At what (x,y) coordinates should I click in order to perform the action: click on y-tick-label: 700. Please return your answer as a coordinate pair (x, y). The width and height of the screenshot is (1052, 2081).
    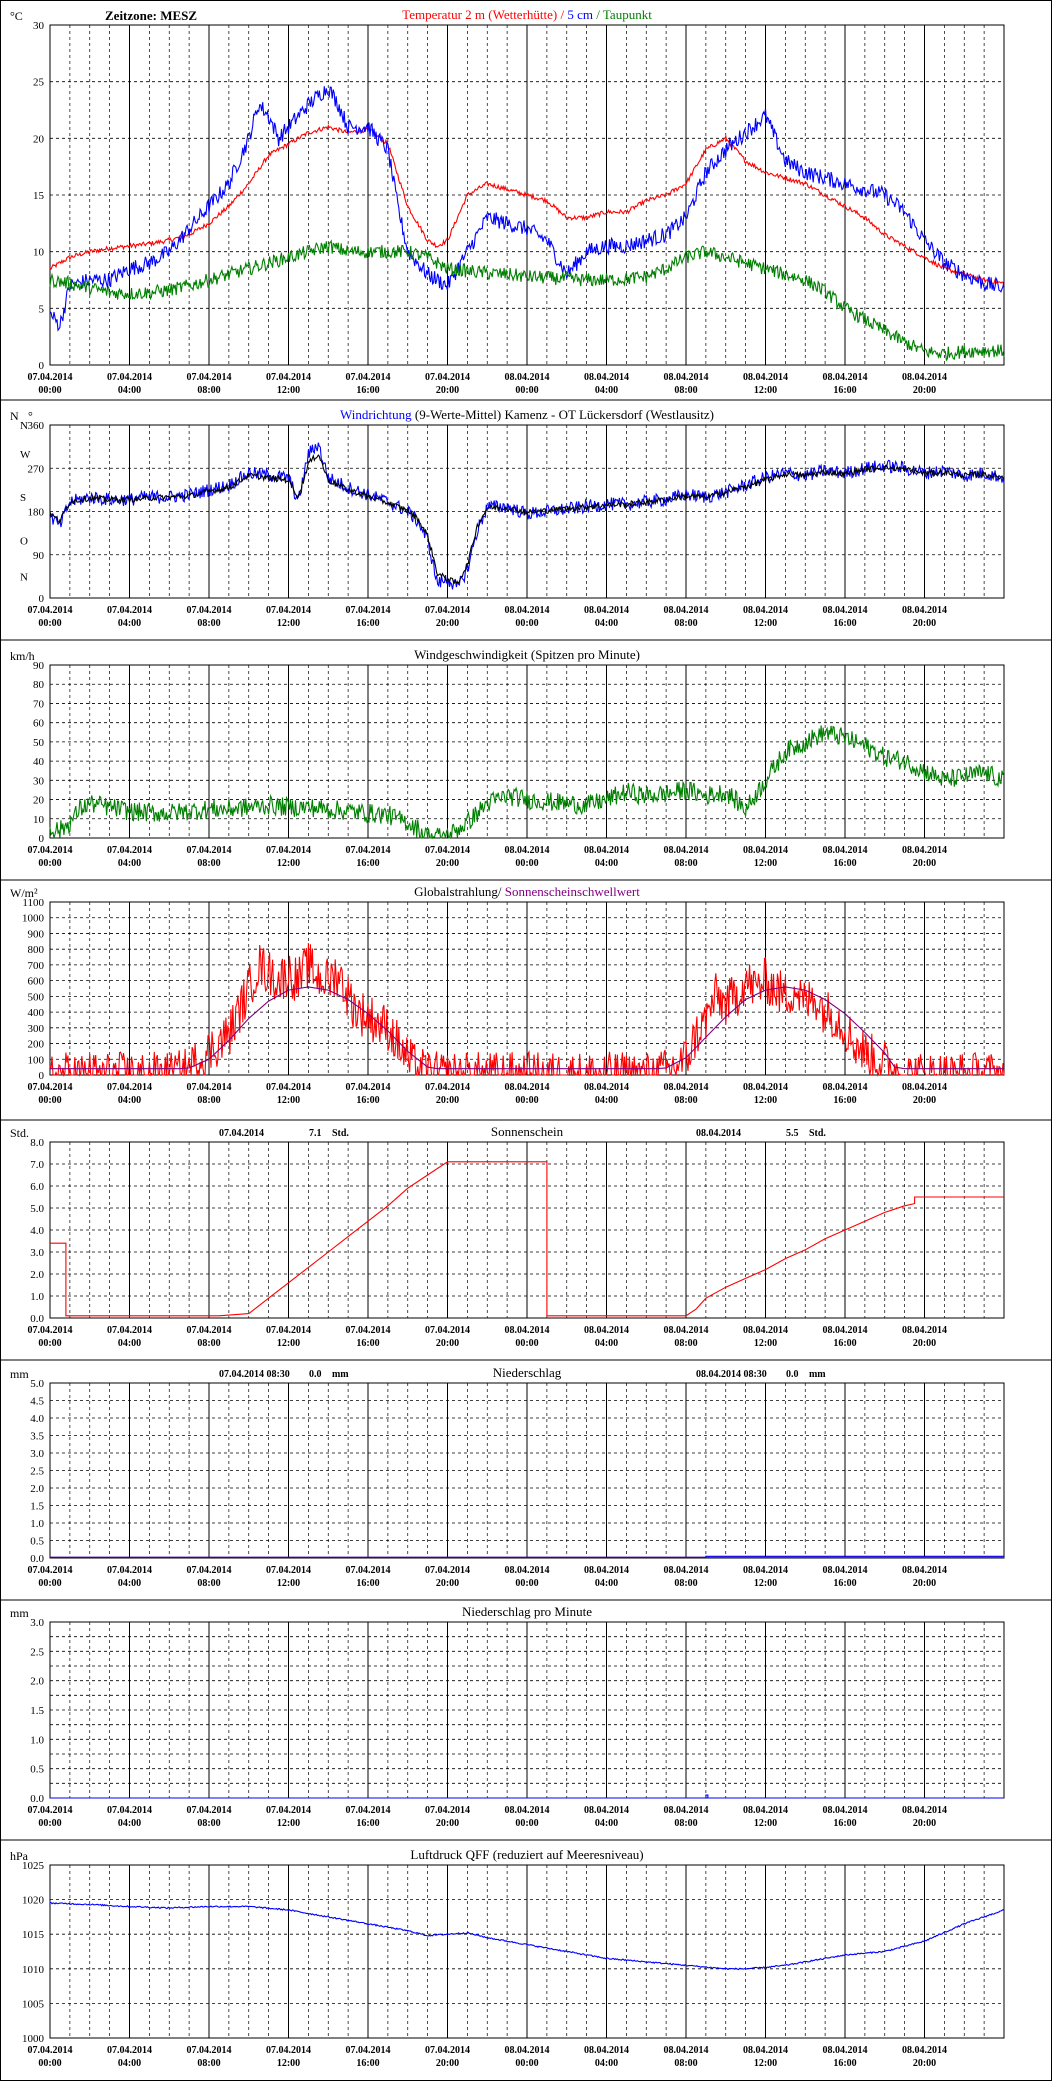
    Looking at the image, I should click on (36, 966).